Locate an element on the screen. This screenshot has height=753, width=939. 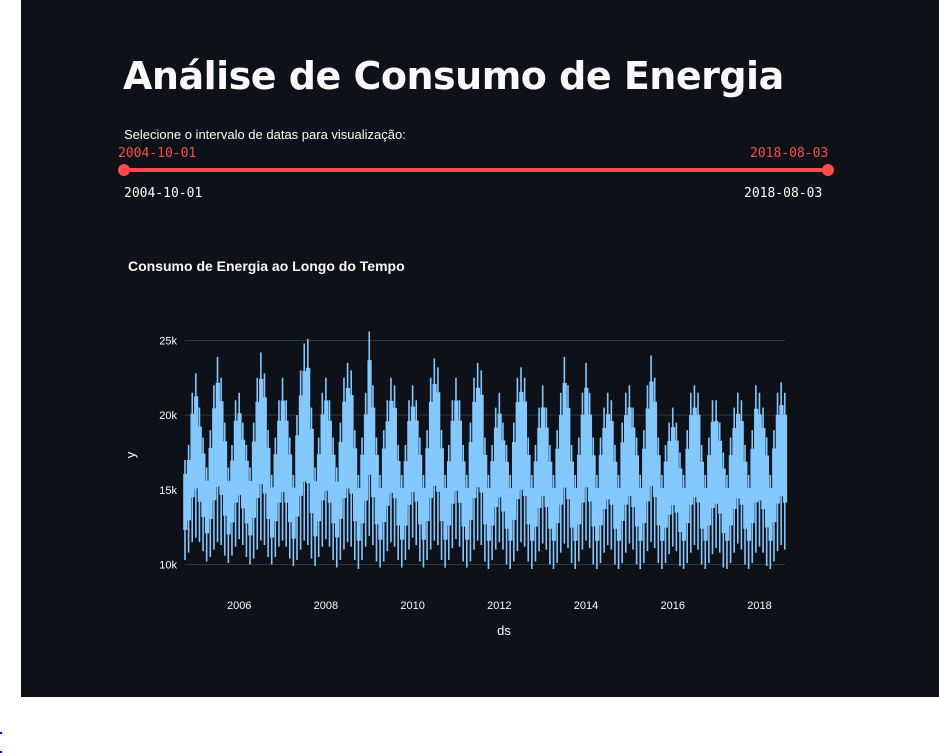
date-range-slider-track is located at coordinates (476, 170).